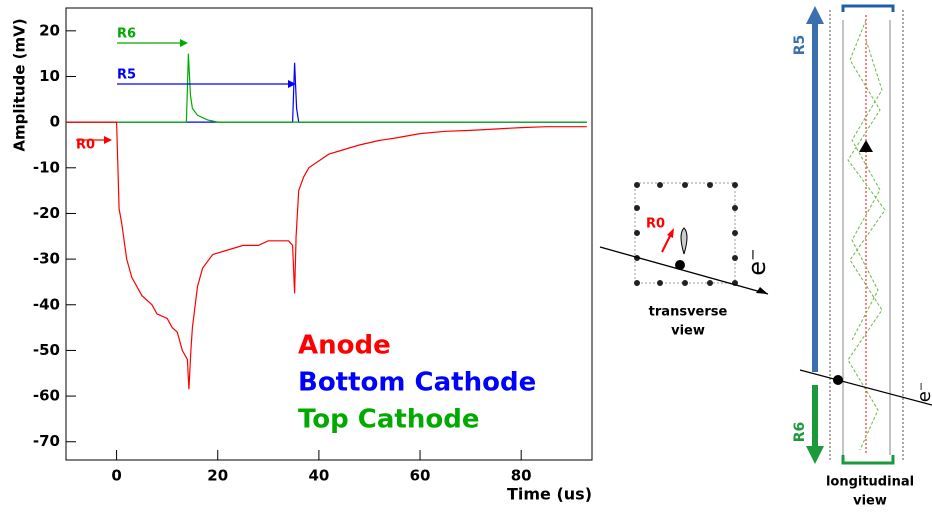 This screenshot has width=932, height=513. What do you see at coordinates (85, 145) in the screenshot?
I see `annotation: R0` at bounding box center [85, 145].